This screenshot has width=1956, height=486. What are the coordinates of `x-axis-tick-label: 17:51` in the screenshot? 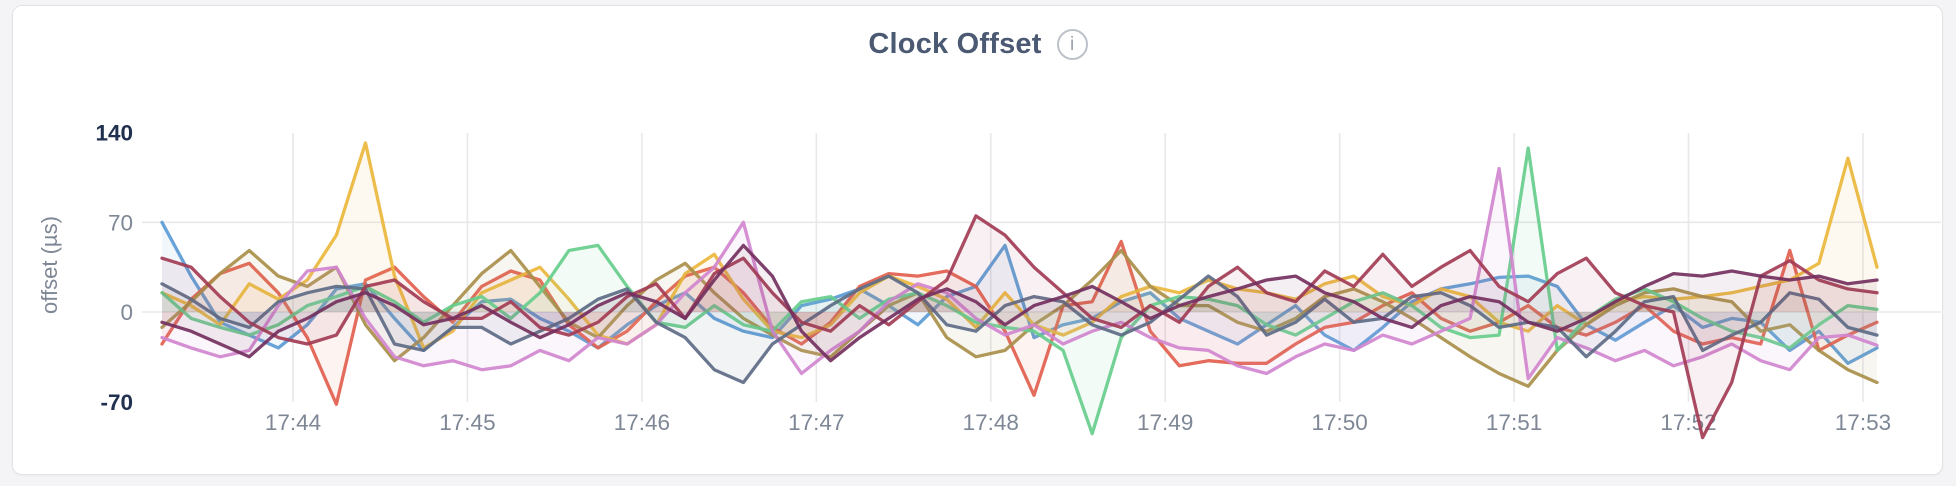 It's located at (1514, 422).